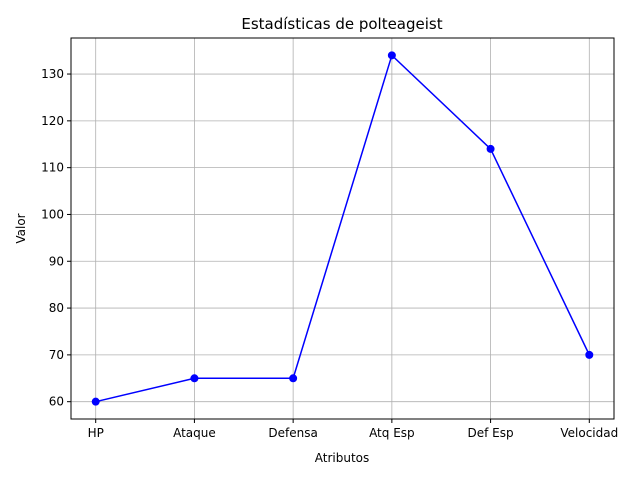  Describe the element at coordinates (52, 121) in the screenshot. I see `y-tick-label: 120` at that location.